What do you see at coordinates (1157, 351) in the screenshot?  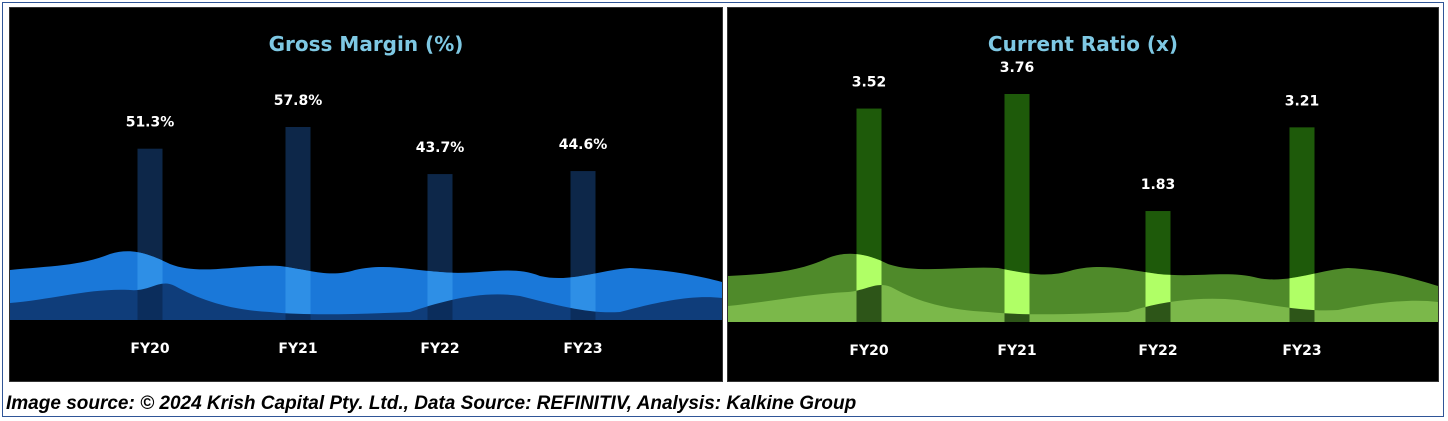 I see `current-ratio-category-label: FY22` at bounding box center [1157, 351].